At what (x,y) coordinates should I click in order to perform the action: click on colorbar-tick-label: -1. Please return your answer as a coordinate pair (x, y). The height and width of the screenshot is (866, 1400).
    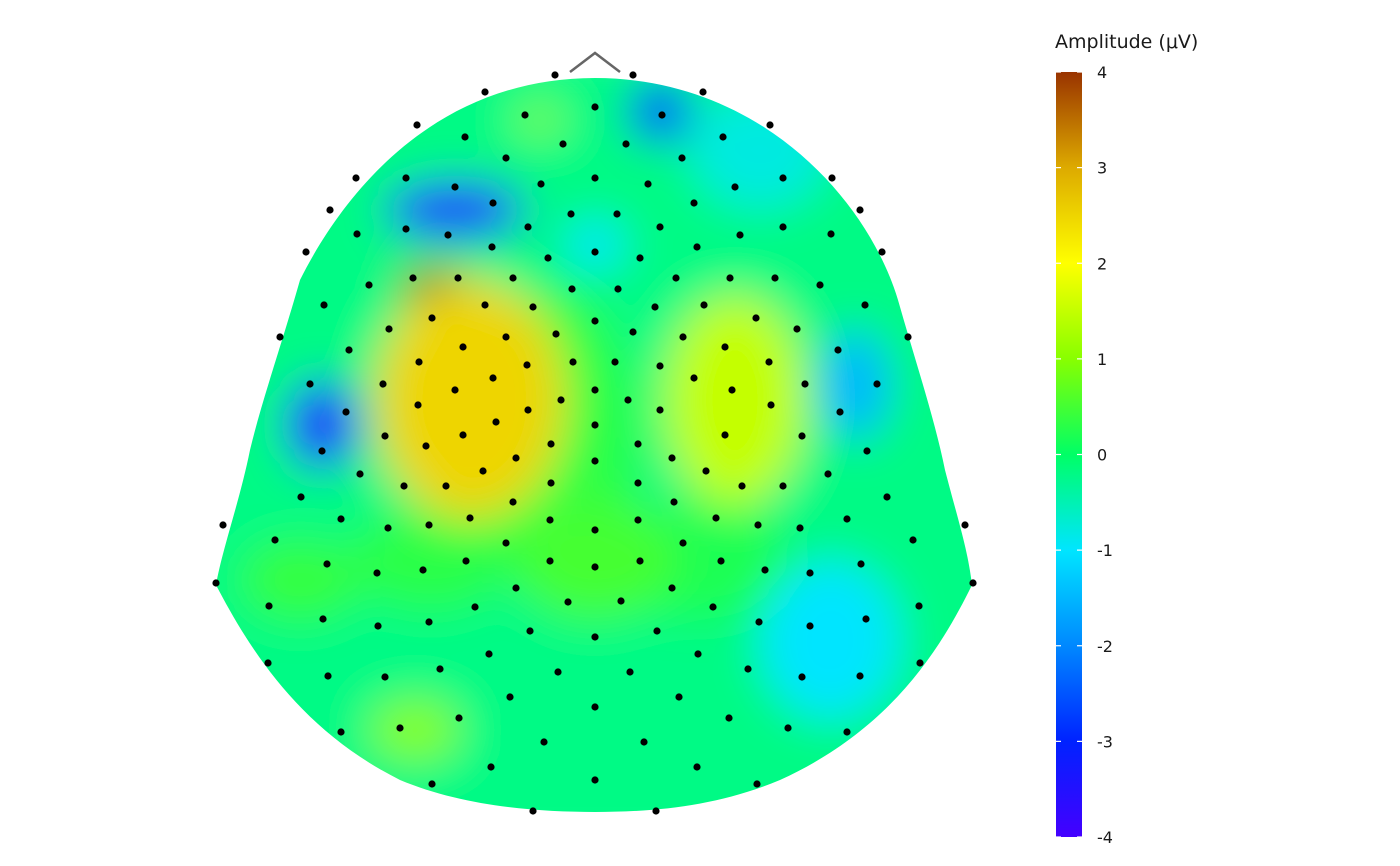
    Looking at the image, I should click on (1105, 550).